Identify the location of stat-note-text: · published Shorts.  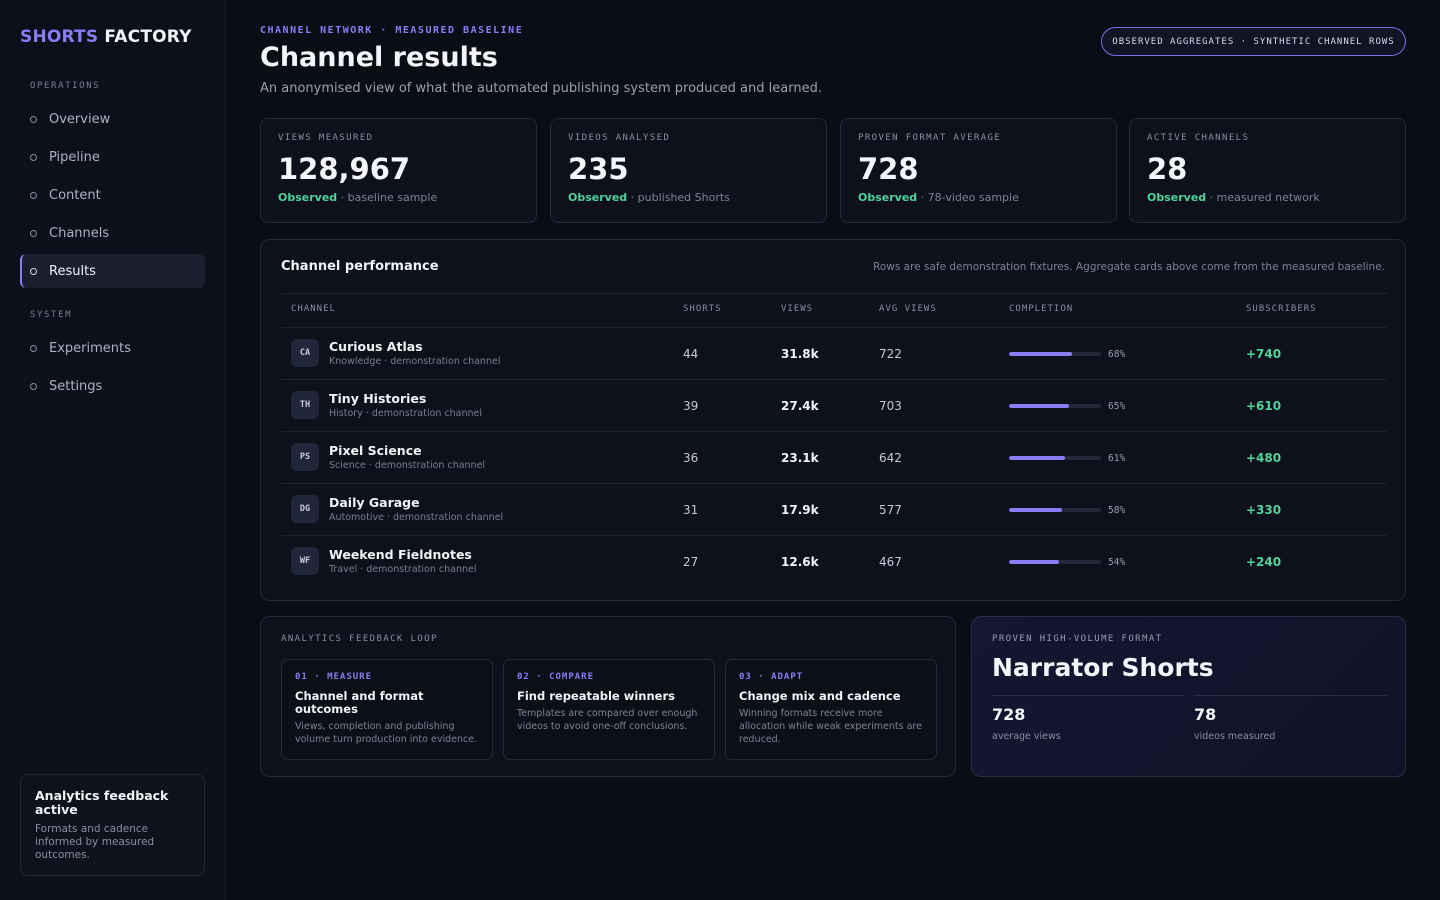
(678, 197).